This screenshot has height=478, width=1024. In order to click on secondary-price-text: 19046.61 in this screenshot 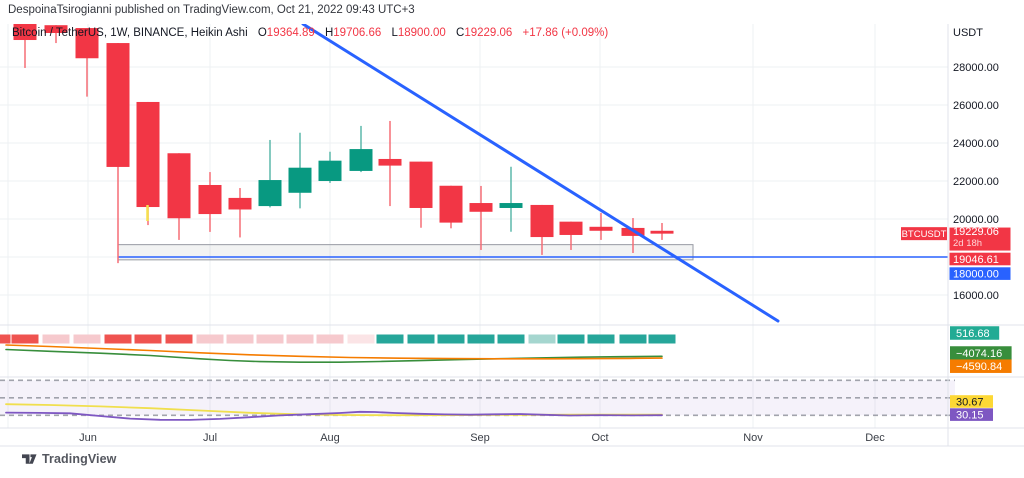, I will do `click(976, 260)`.